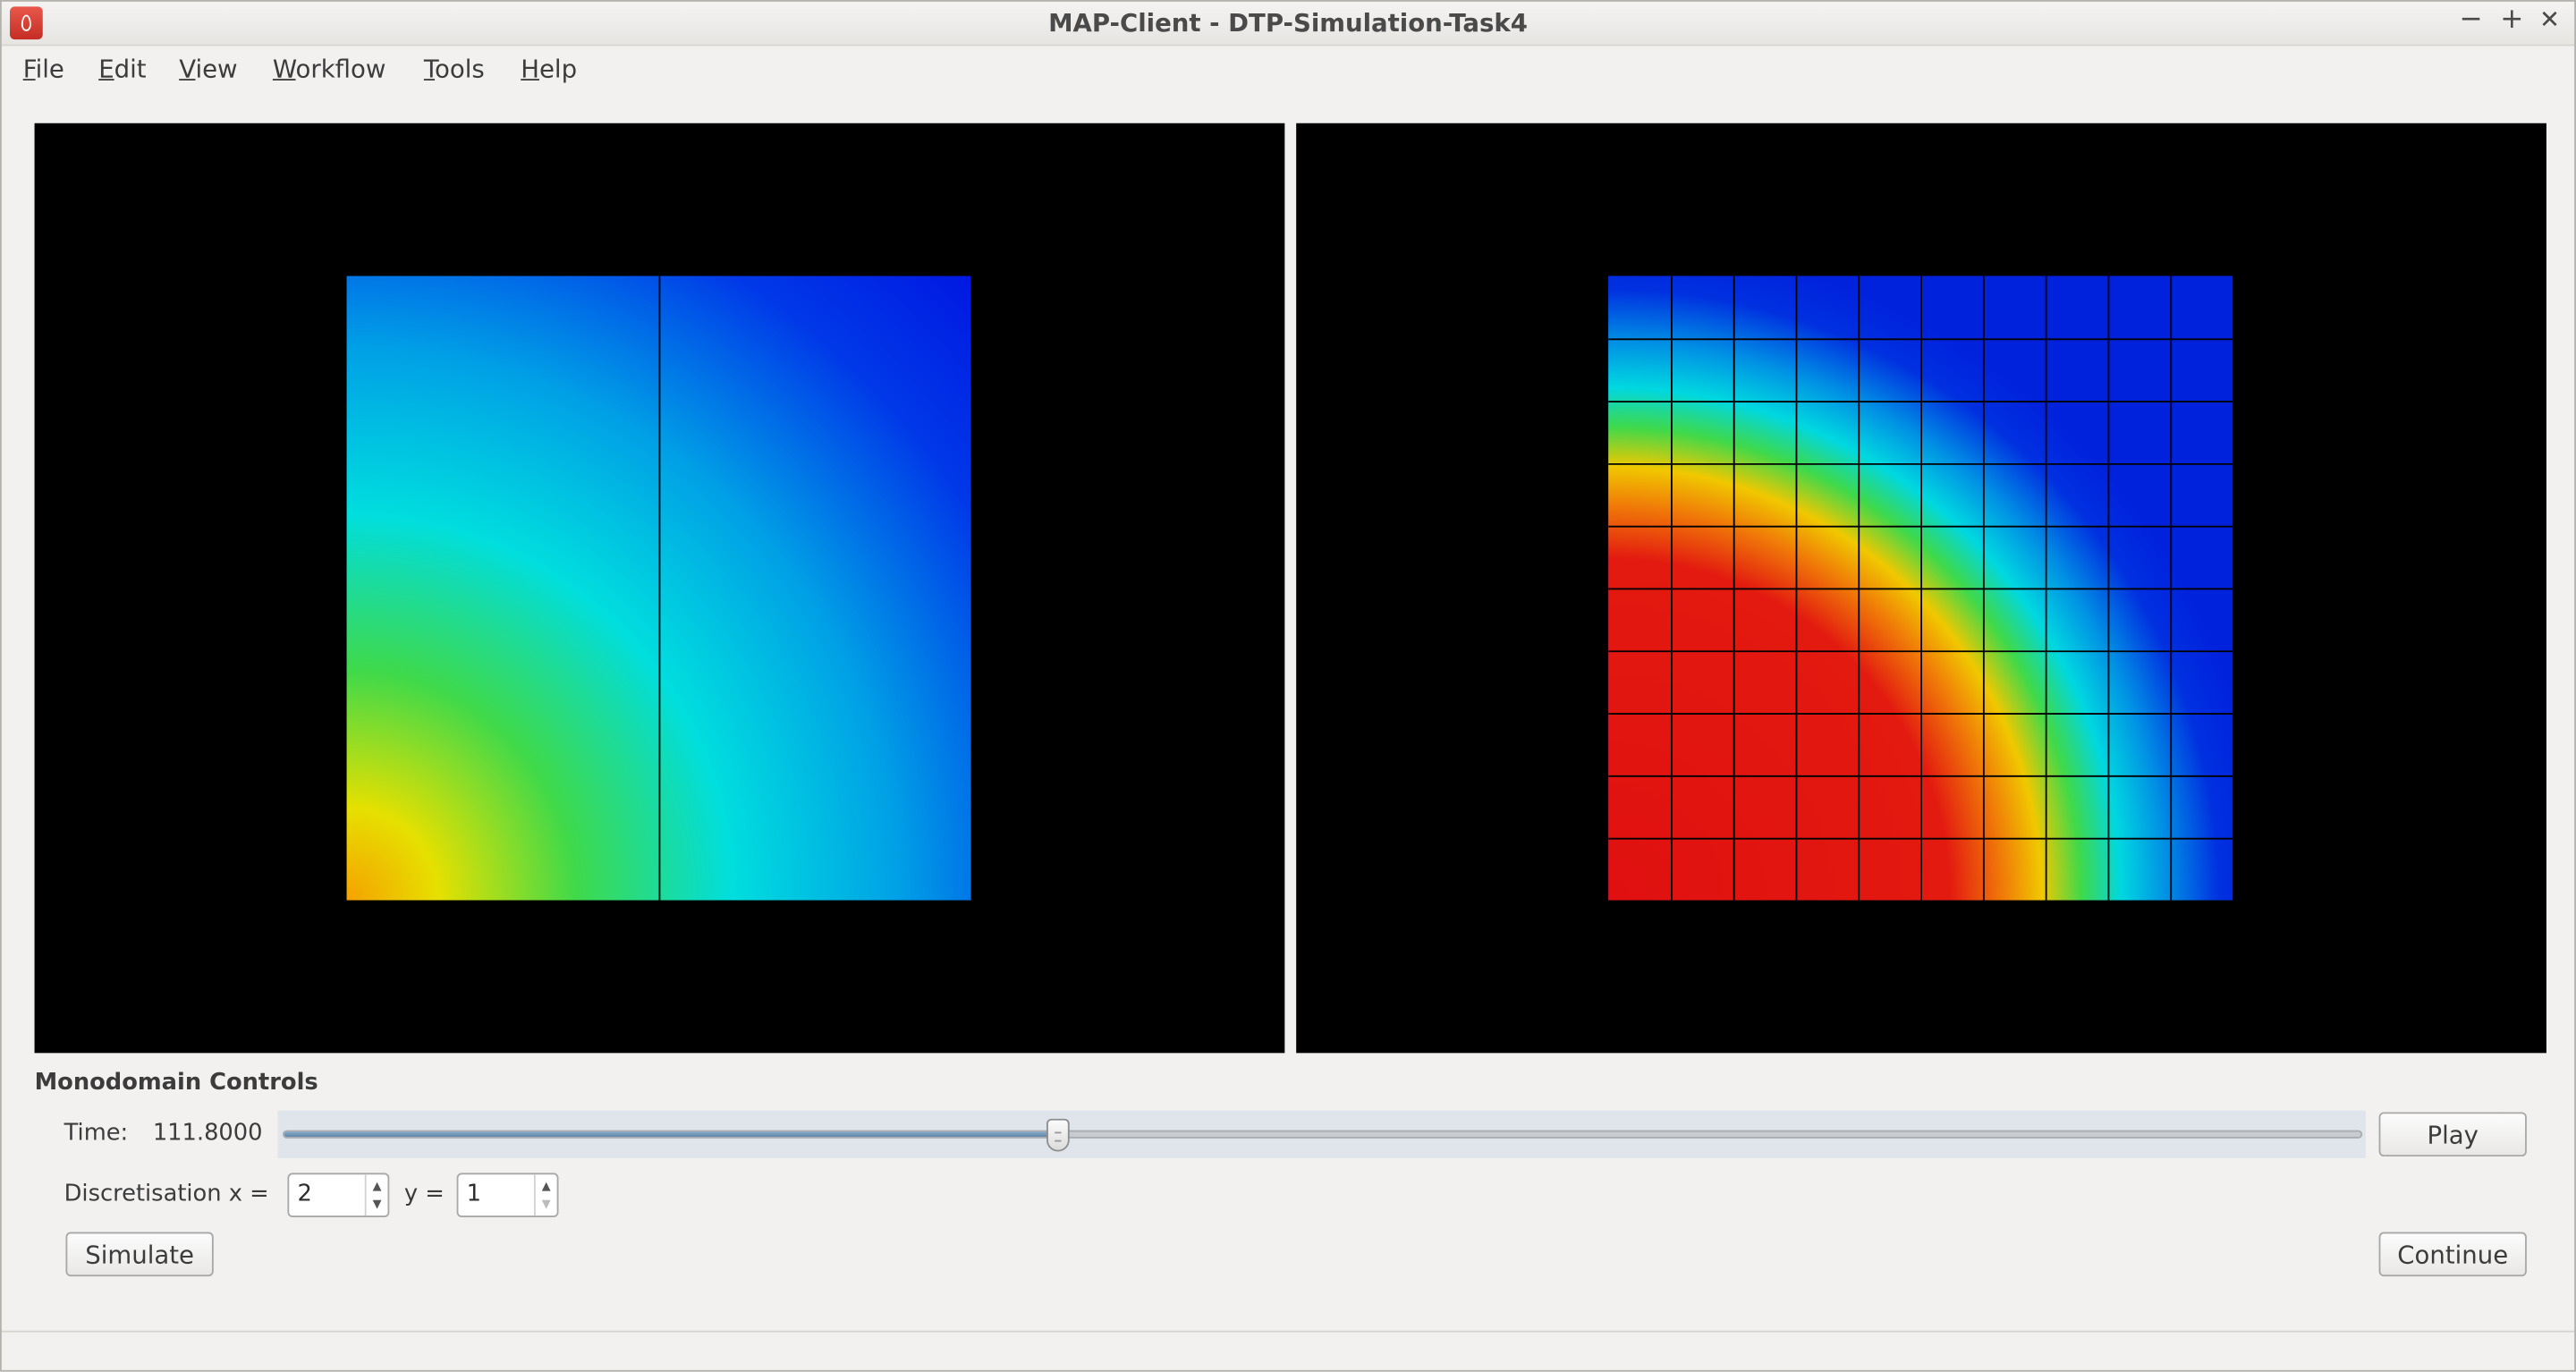  I want to click on time-slider-track, so click(1322, 1134).